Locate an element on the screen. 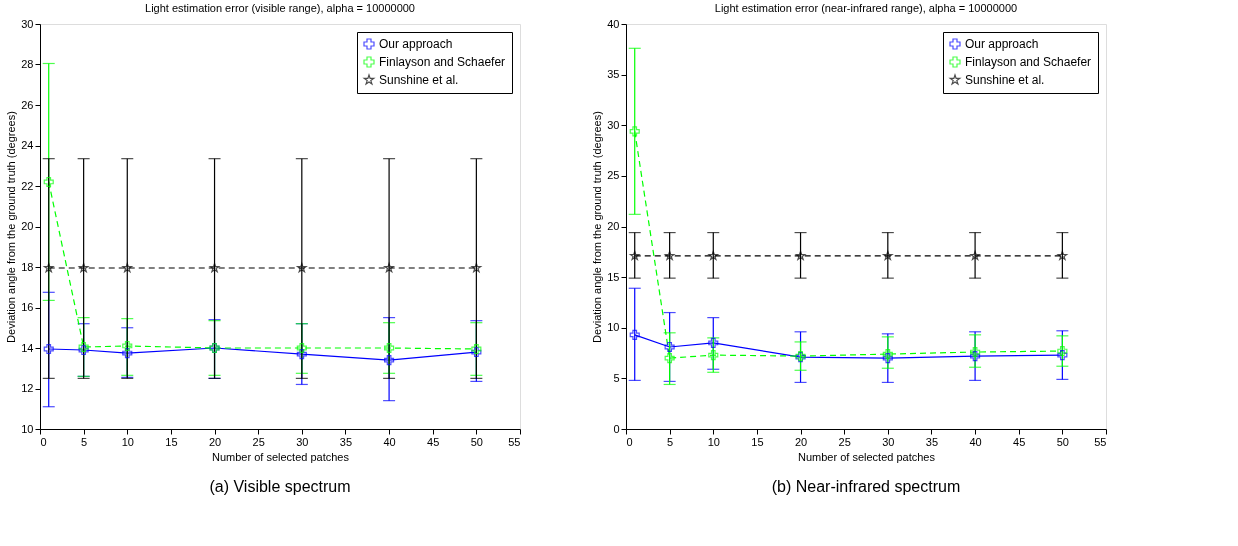  chart-title: Light estimation error (visible range), alpha = 10000000 is located at coordinates (280, 8).